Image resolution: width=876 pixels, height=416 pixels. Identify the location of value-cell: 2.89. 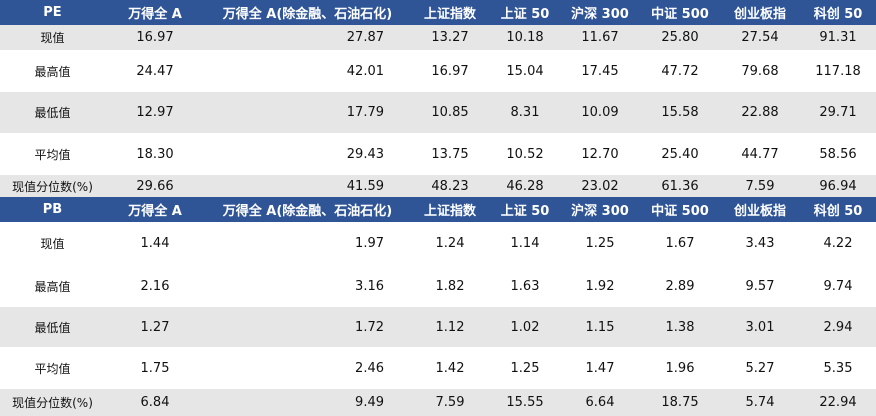
(680, 286).